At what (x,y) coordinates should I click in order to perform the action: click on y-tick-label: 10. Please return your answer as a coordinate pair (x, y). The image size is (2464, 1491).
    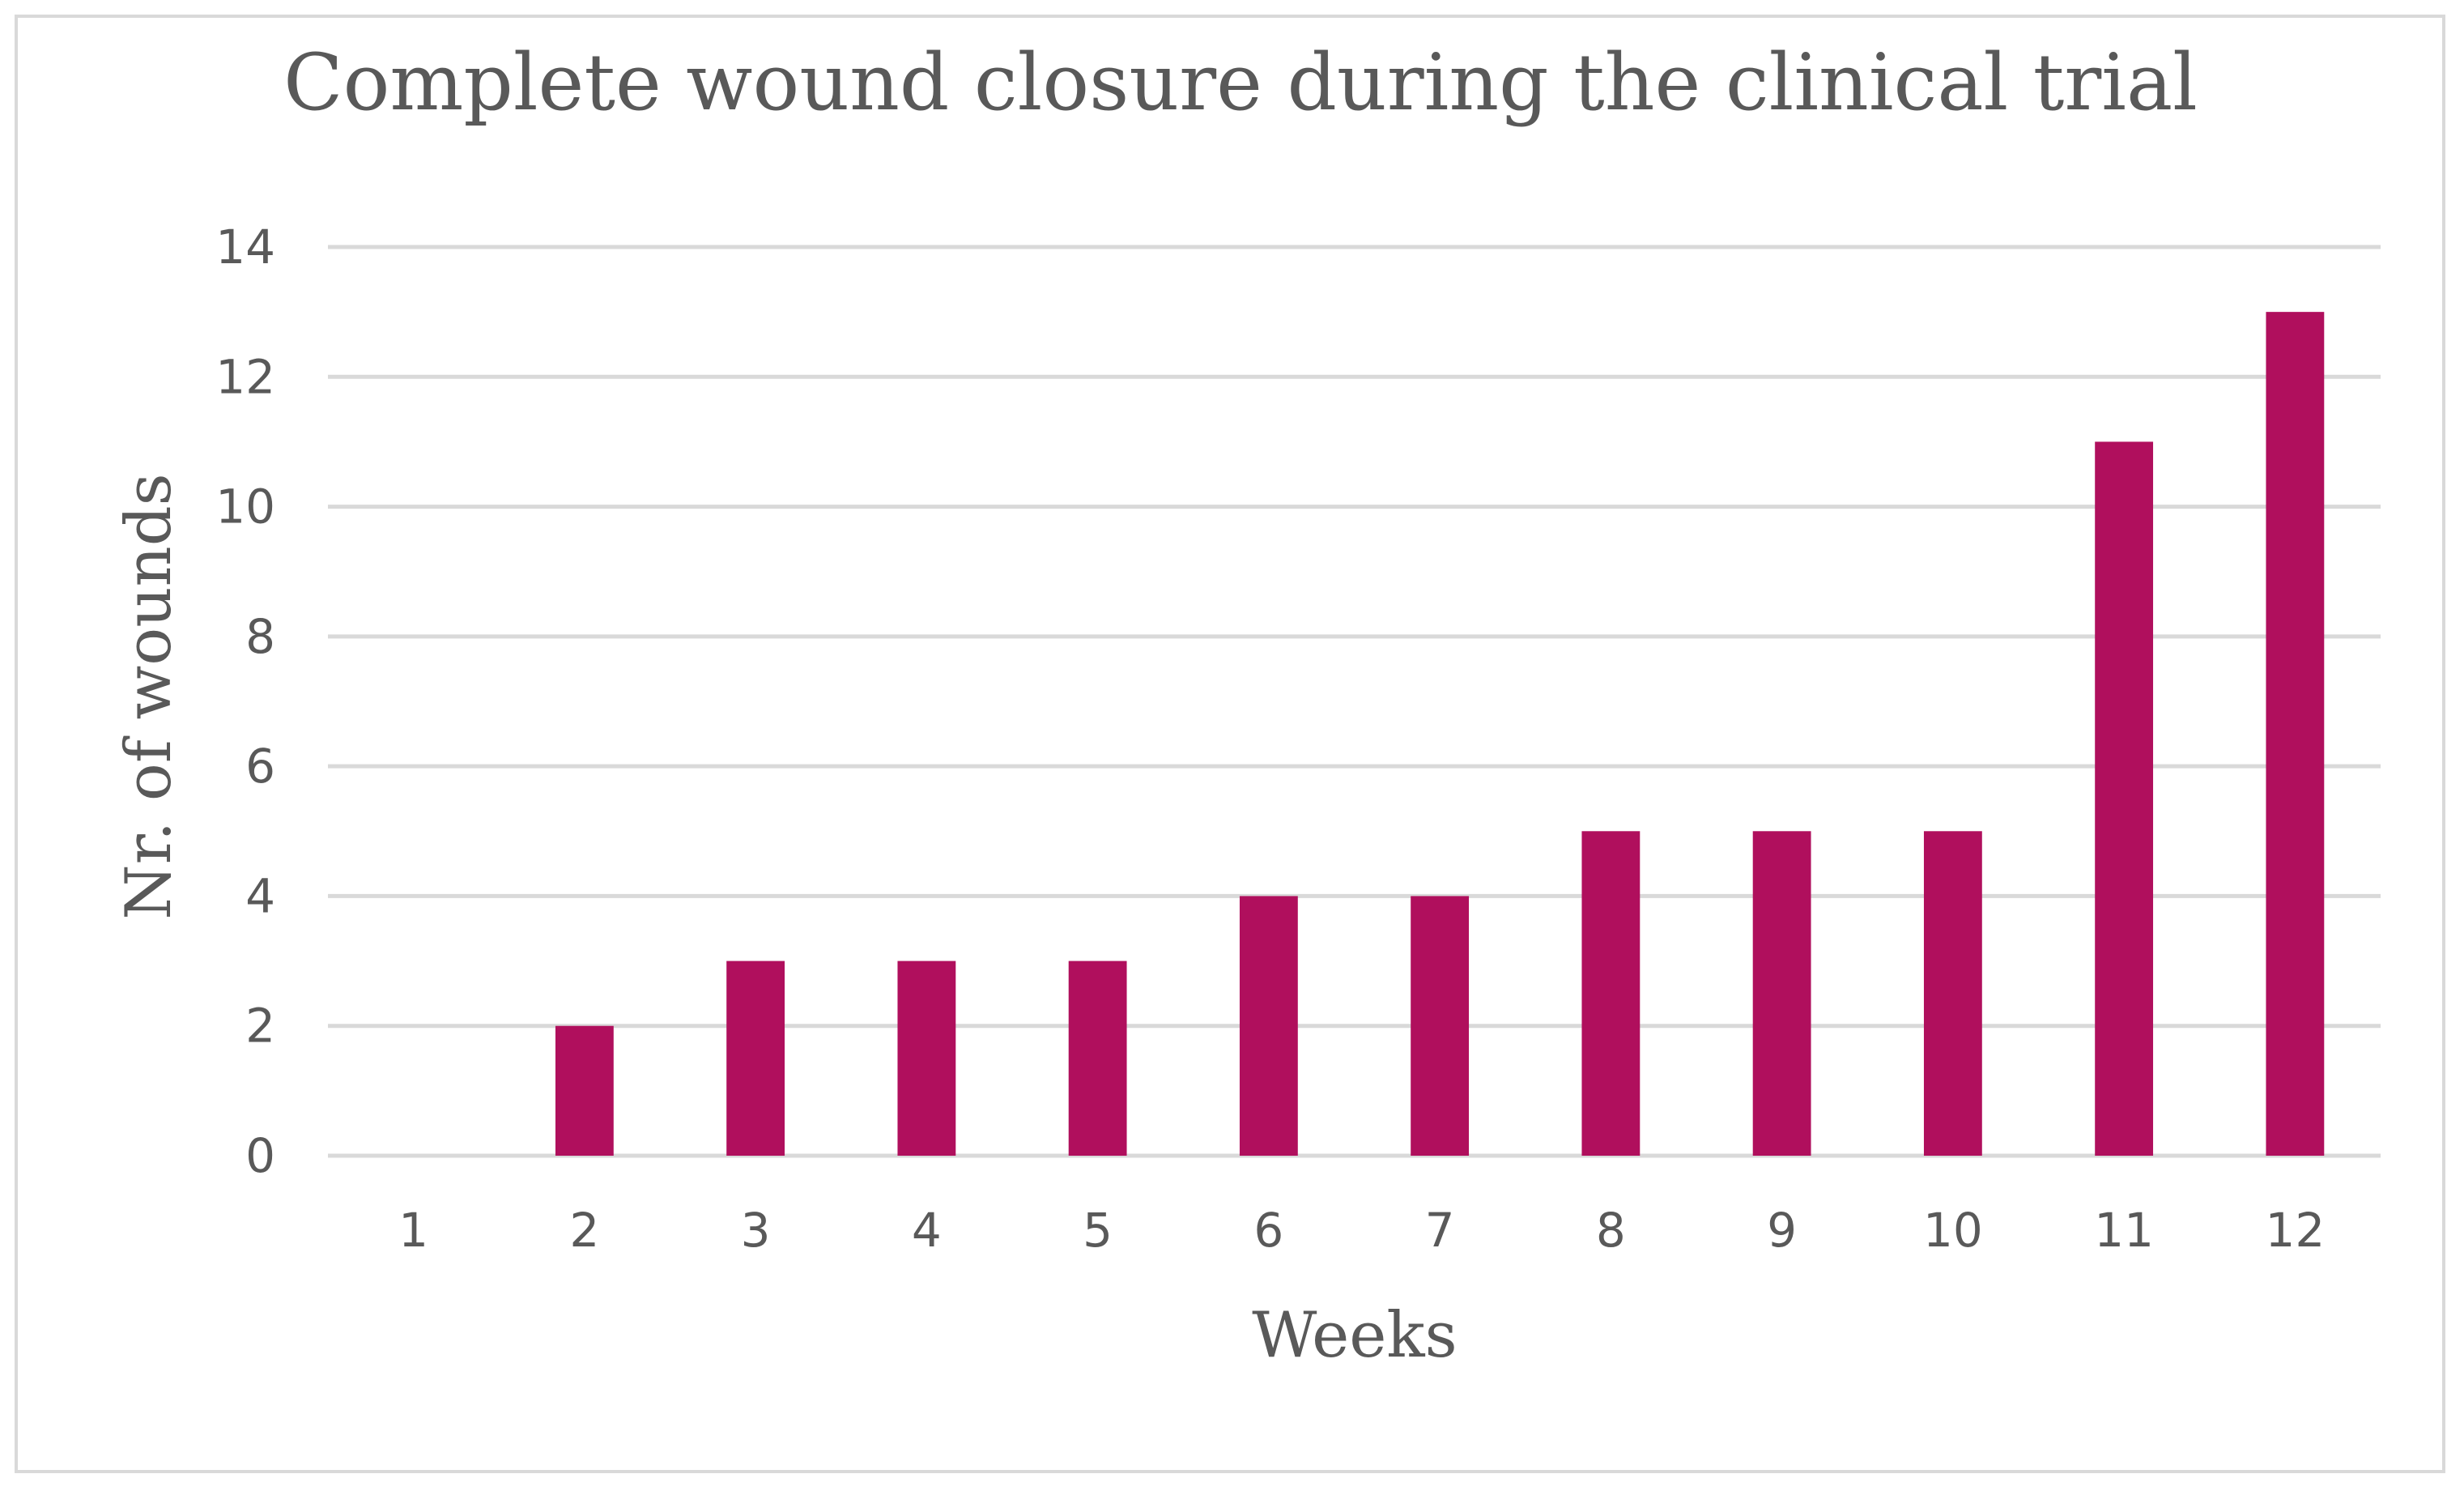
    Looking at the image, I should click on (245, 507).